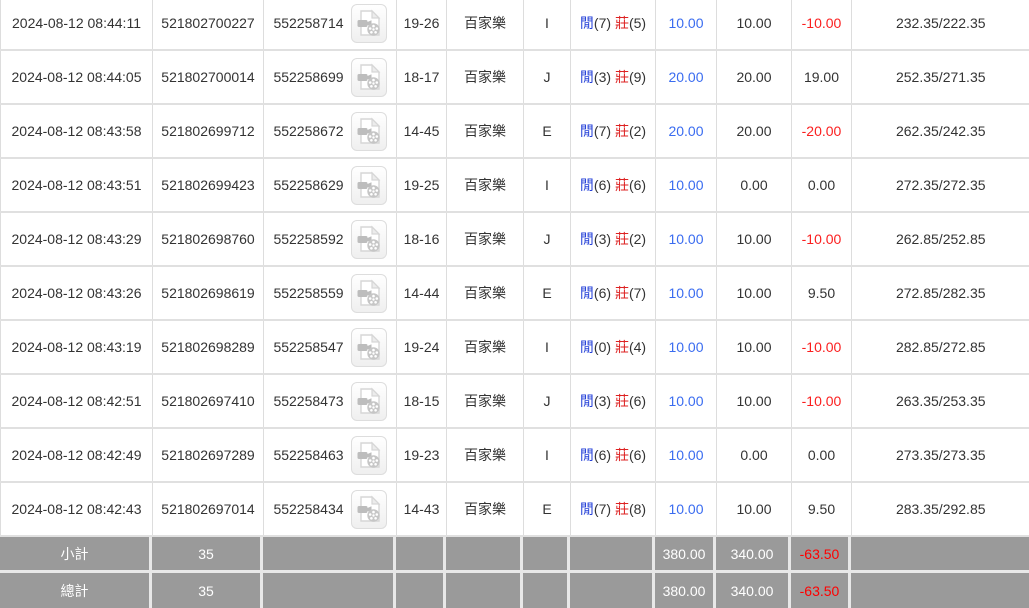 This screenshot has height=608, width=1029. What do you see at coordinates (613, 77) in the screenshot?
I see `game-result: 閒(3) 莊(9)` at bounding box center [613, 77].